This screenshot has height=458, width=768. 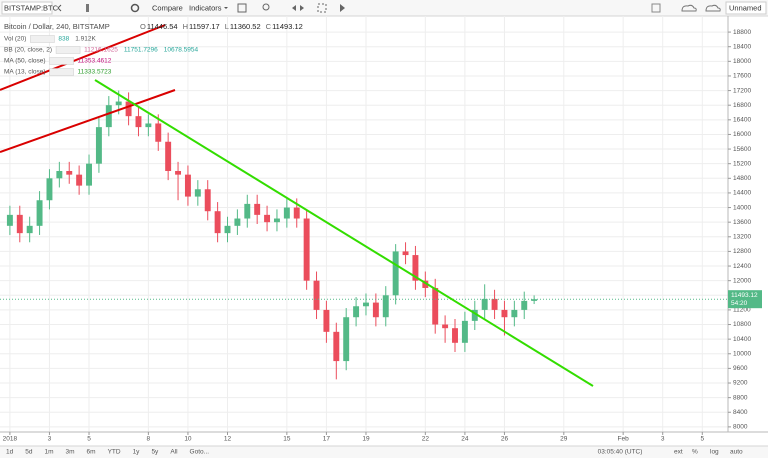 I want to click on scale-option: auto, so click(x=736, y=452).